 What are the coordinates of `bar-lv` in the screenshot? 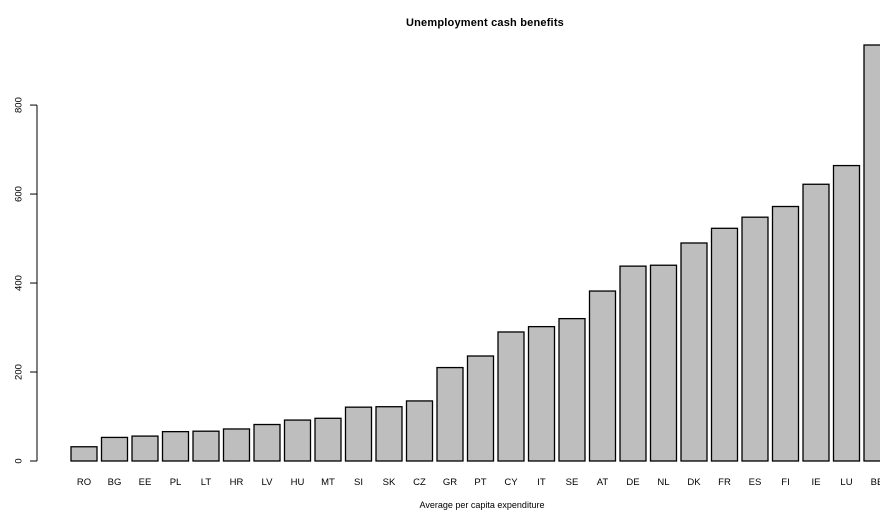 It's located at (267, 442).